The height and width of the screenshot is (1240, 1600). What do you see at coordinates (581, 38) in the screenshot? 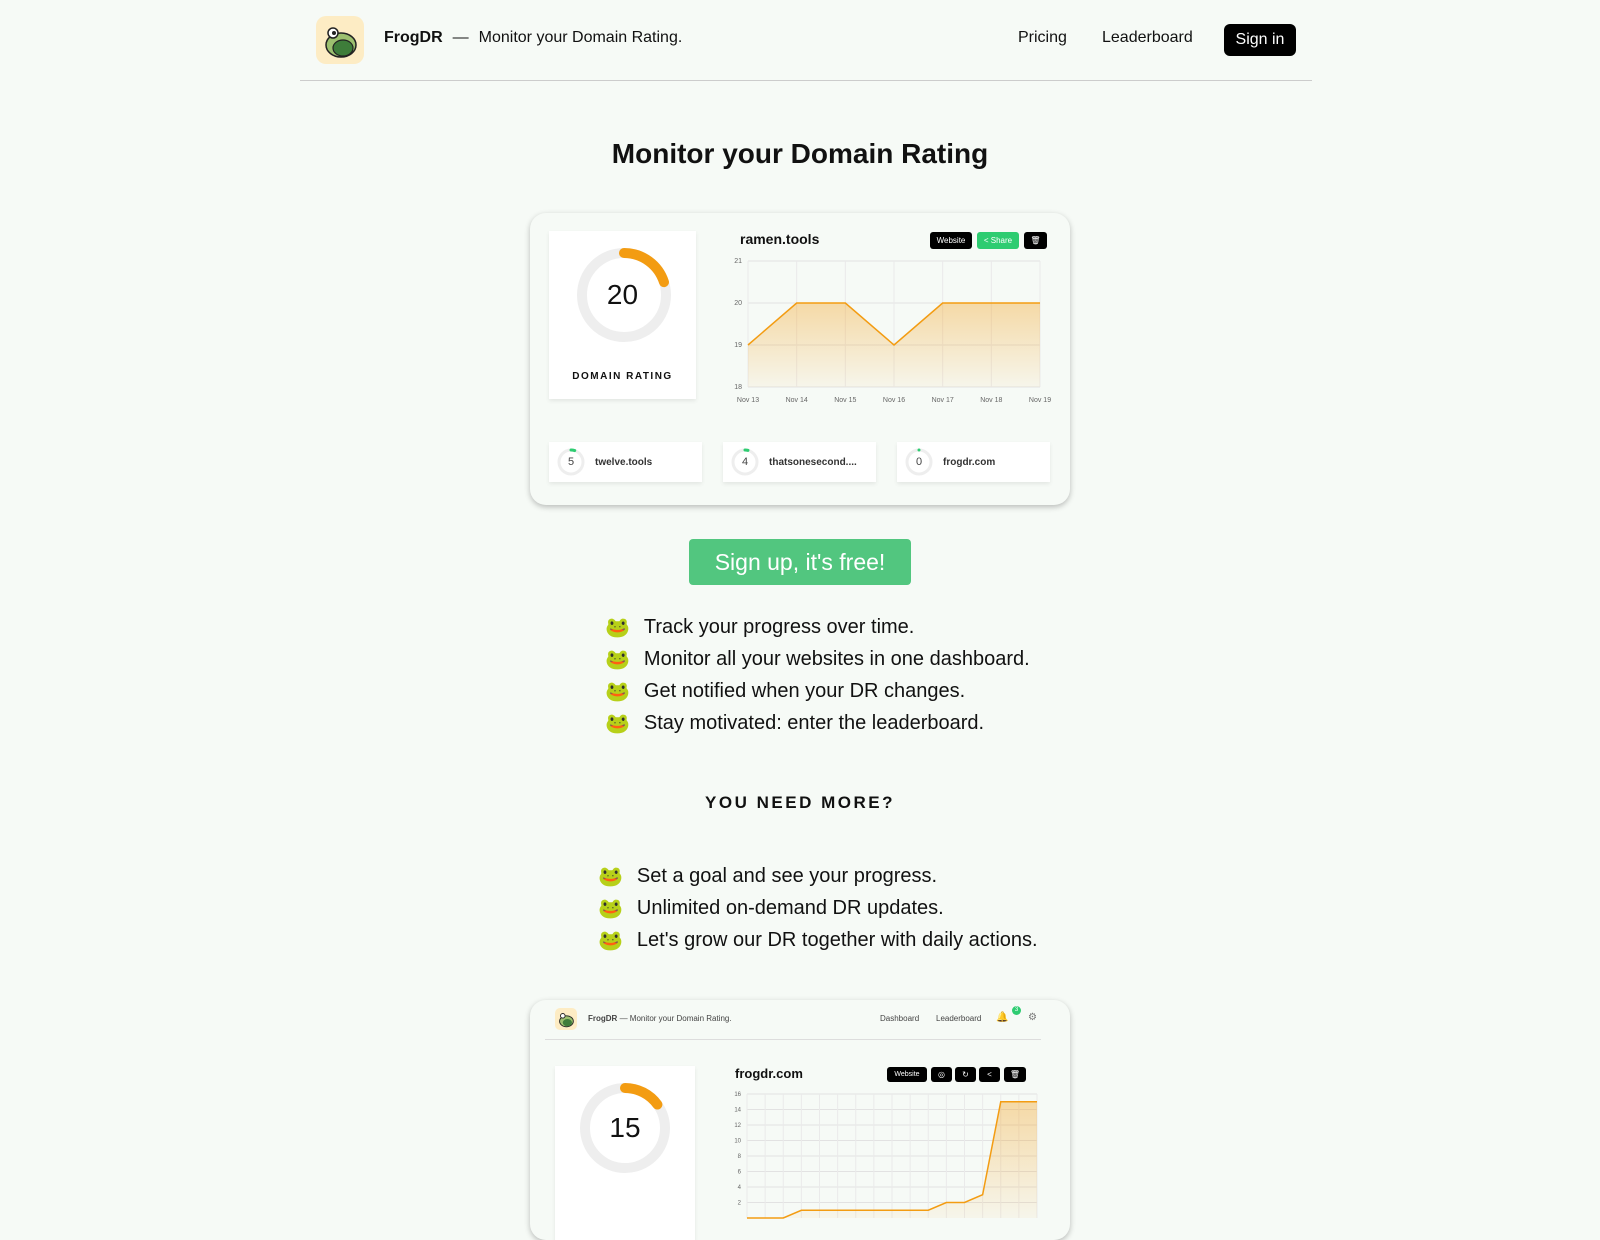
I see `tagline: Monitor your Domain Rating.` at bounding box center [581, 38].